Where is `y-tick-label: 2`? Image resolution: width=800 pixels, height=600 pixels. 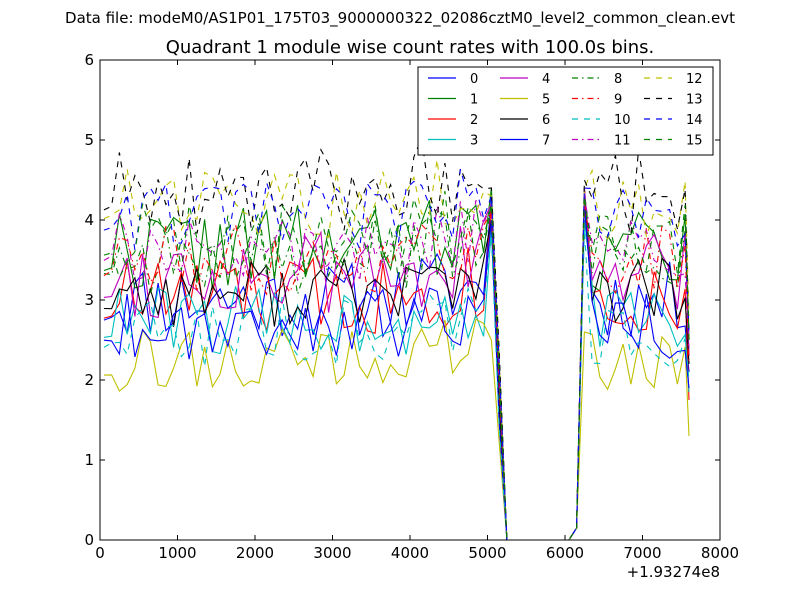
y-tick-label: 2 is located at coordinates (89, 380).